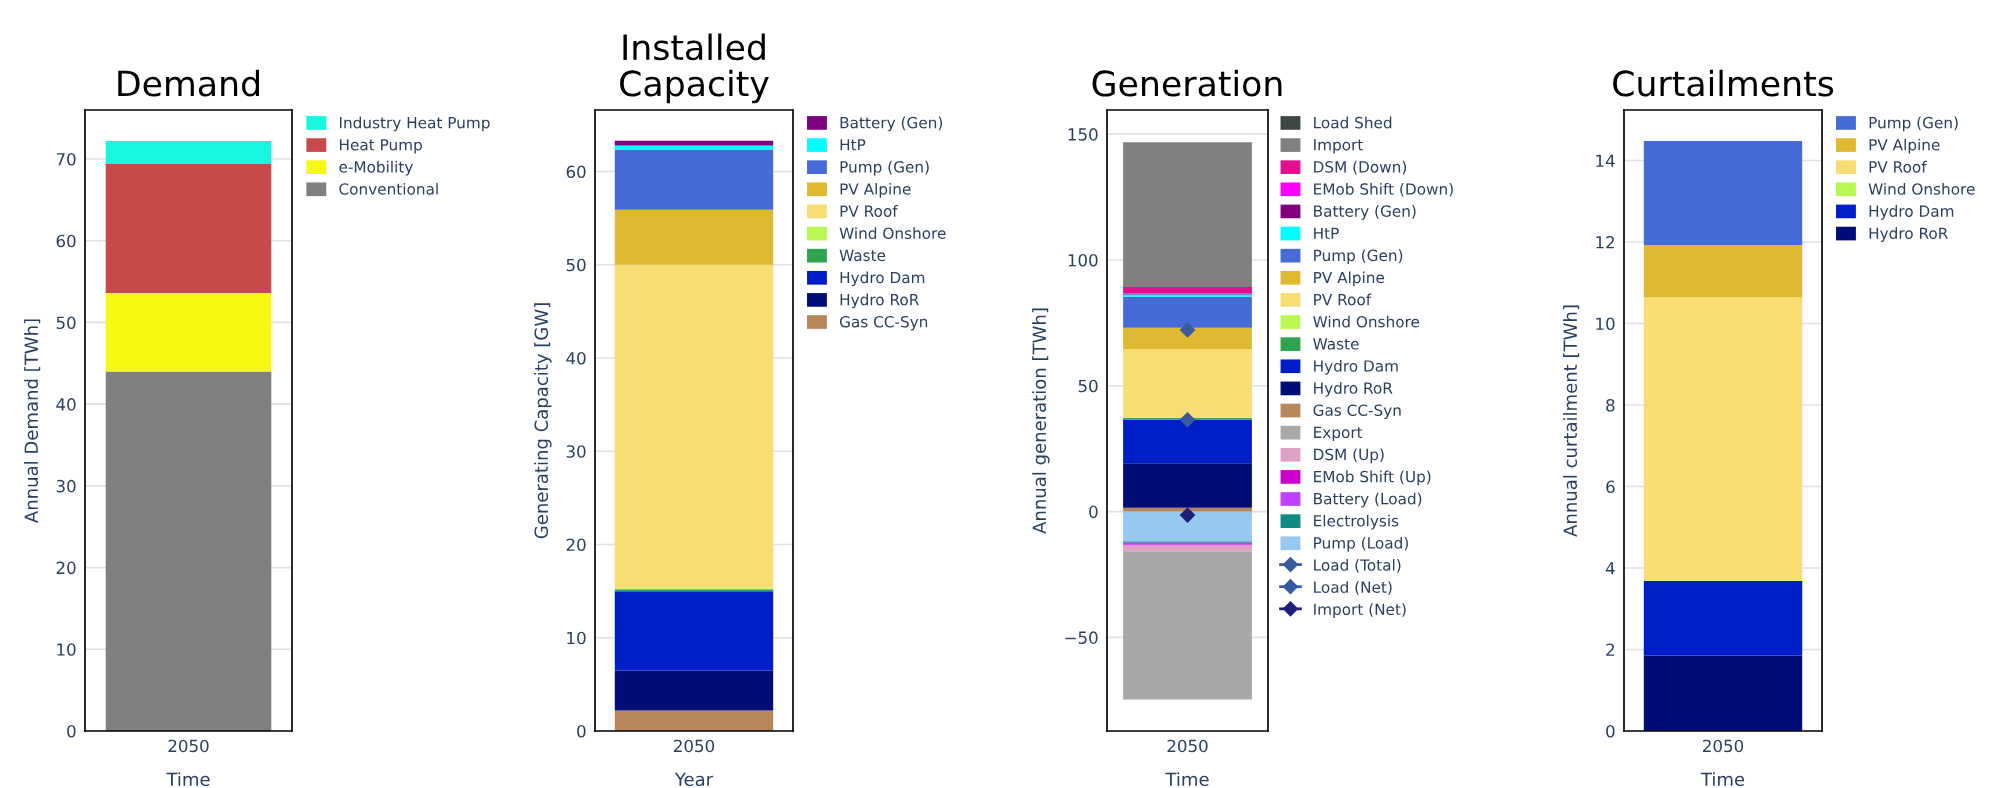 The height and width of the screenshot is (788, 1991). I want to click on y-tick-label: 6, so click(1610, 487).